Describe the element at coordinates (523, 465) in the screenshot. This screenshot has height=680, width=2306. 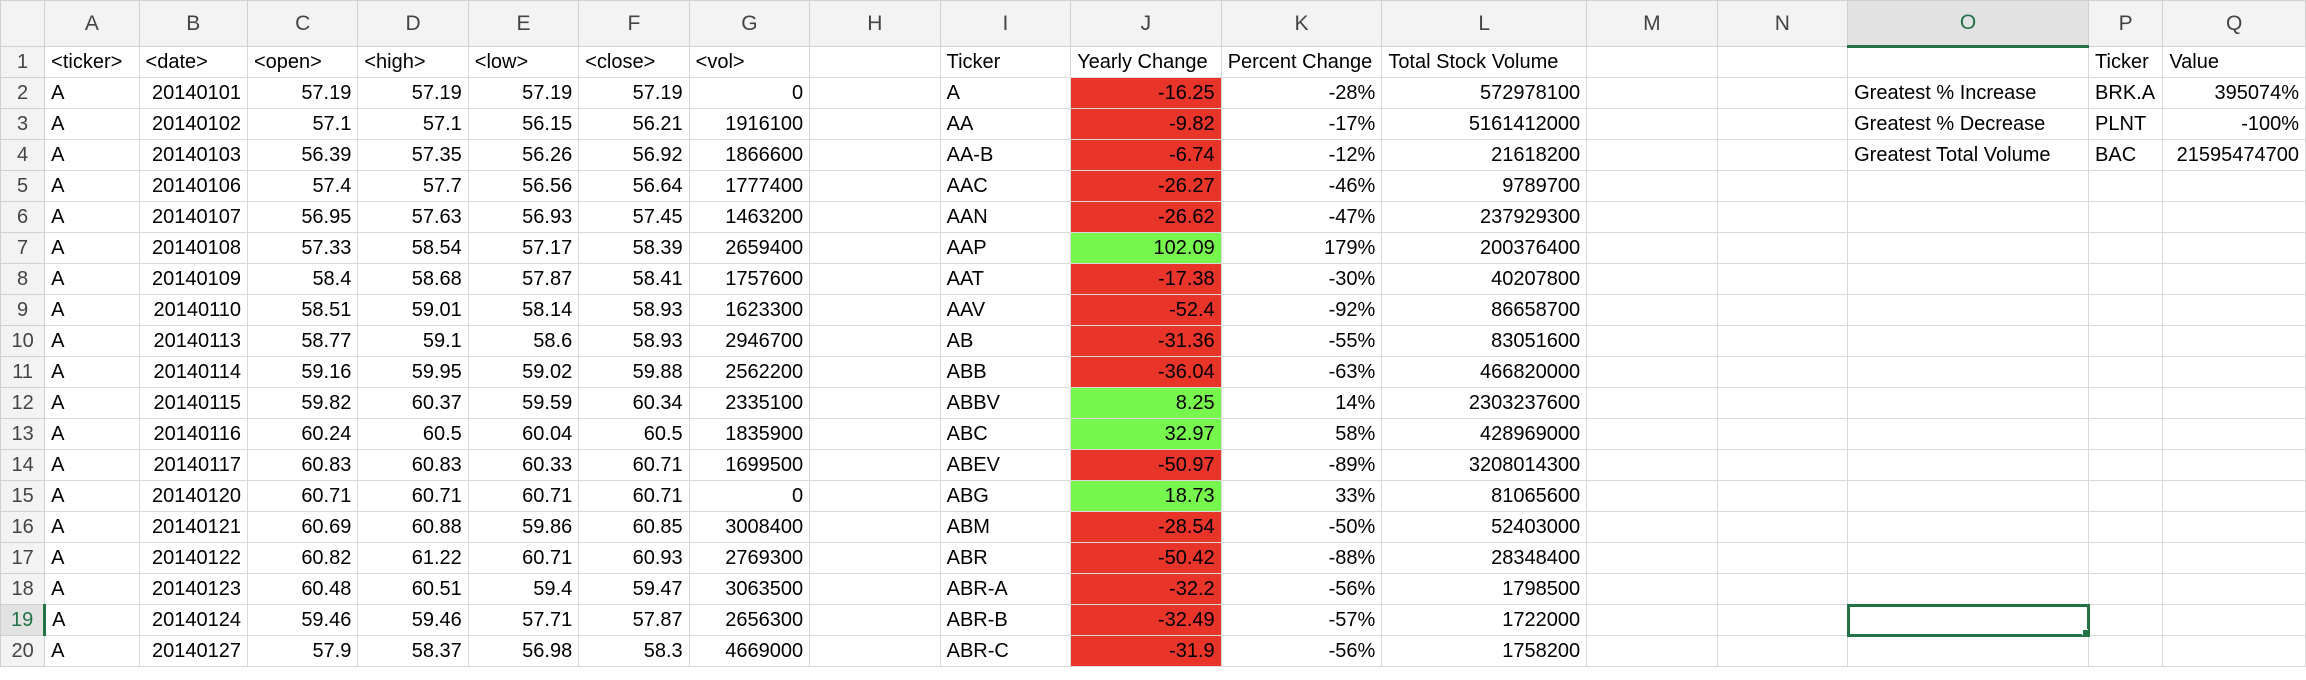
I see `cell-e14: 60.33` at that location.